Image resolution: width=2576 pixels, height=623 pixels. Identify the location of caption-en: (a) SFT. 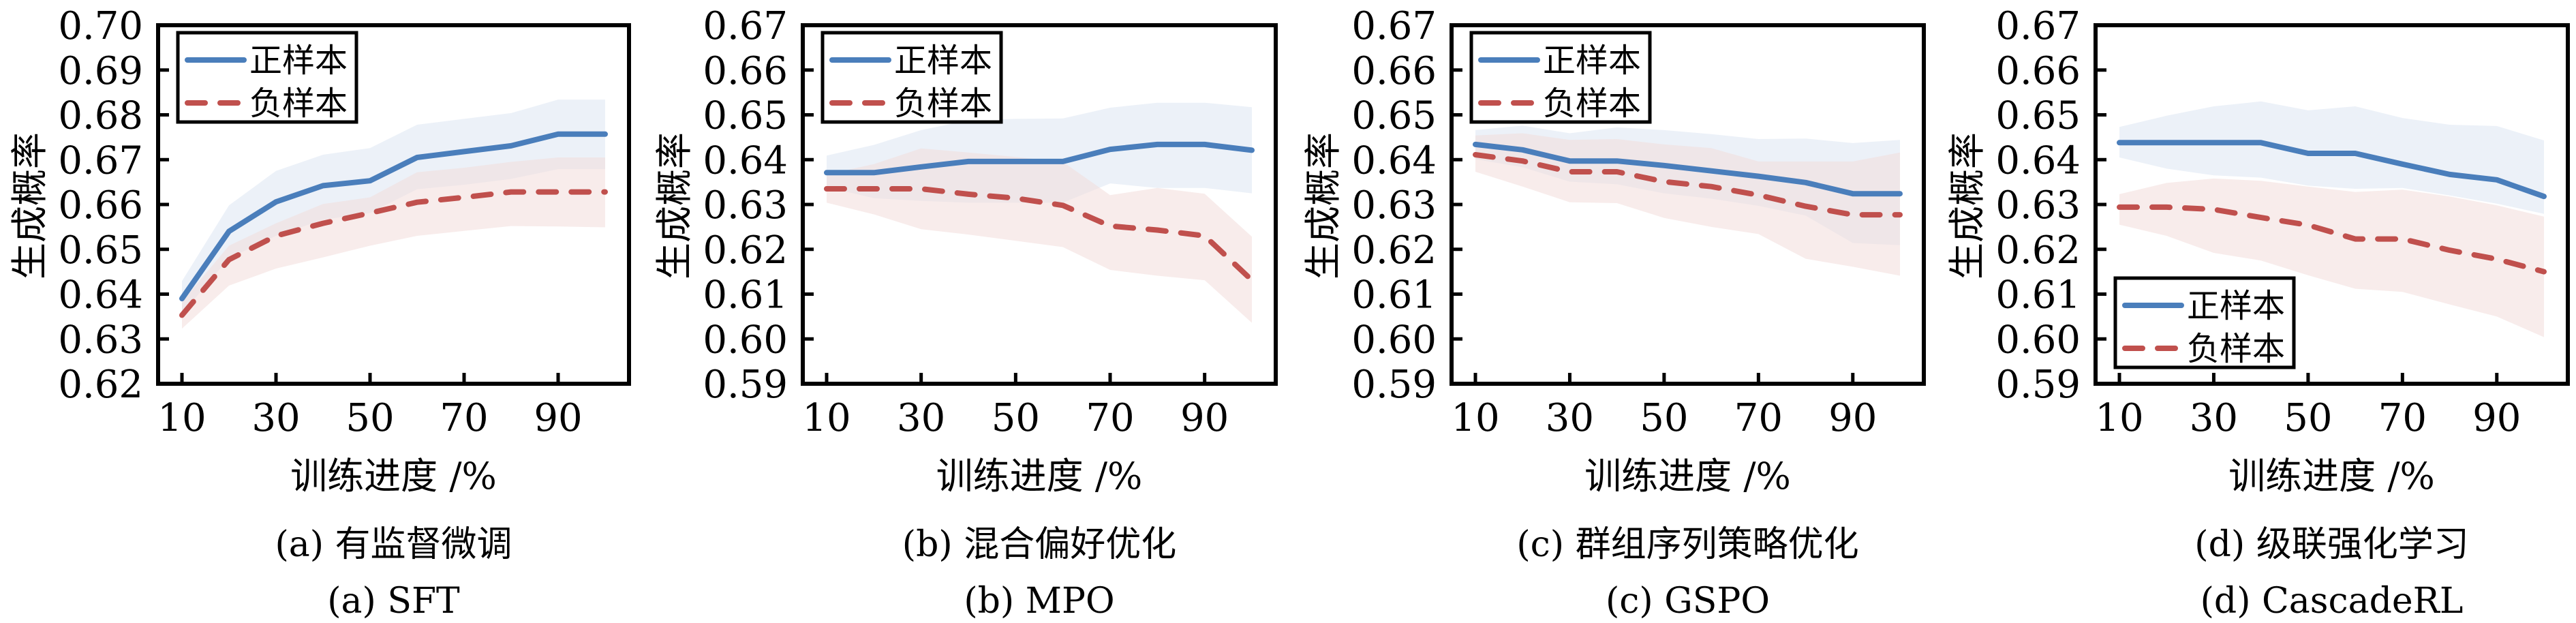
(393, 601).